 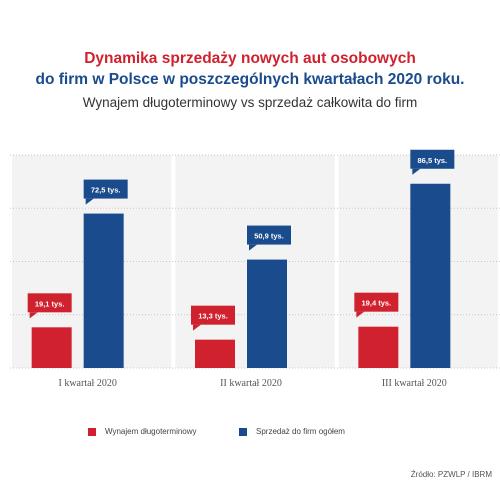 I want to click on legend-swatch-blue, so click(x=243, y=431).